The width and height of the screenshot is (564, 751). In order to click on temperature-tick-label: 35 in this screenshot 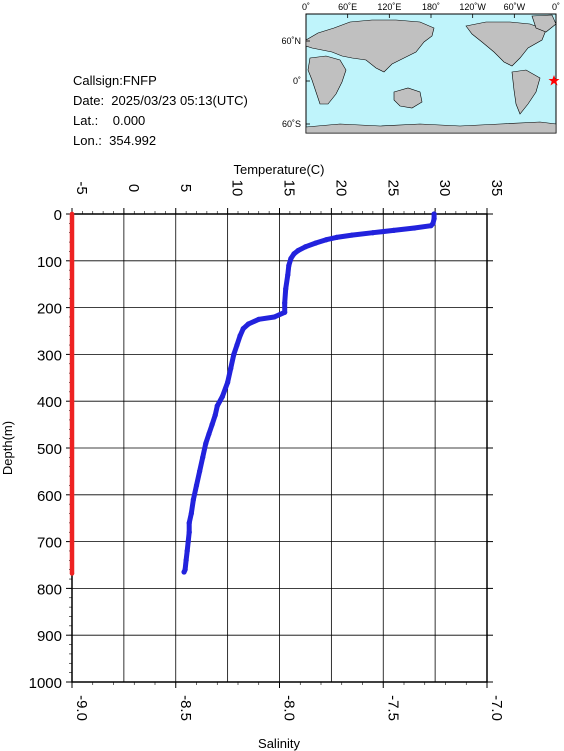, I will do `click(496, 188)`.